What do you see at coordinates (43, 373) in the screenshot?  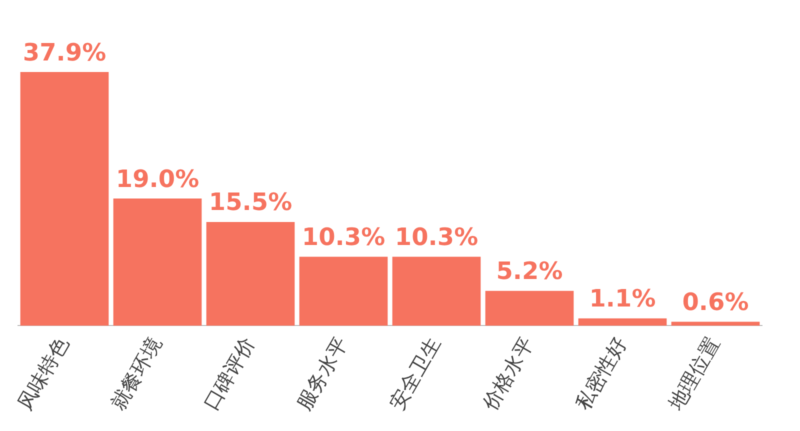 I see `x-tick-label: 风味特色` at bounding box center [43, 373].